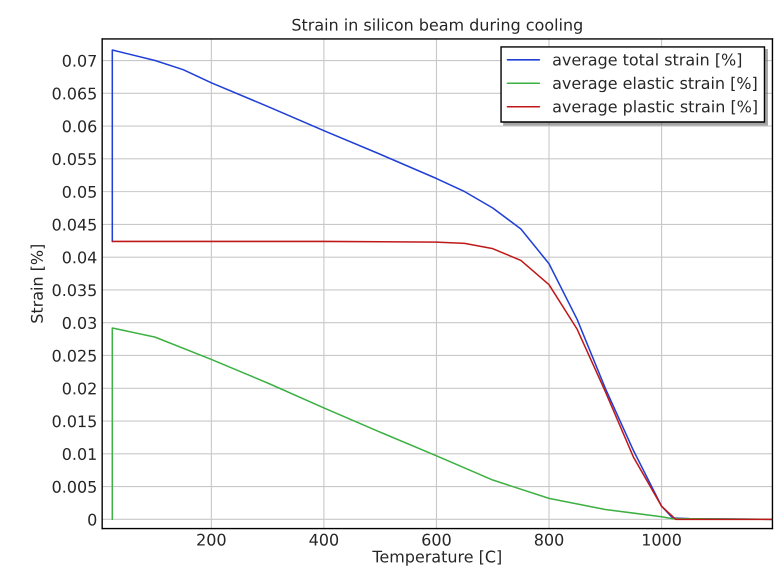  What do you see at coordinates (79, 388) in the screenshot?
I see `y-tick-label: 0.02` at bounding box center [79, 388].